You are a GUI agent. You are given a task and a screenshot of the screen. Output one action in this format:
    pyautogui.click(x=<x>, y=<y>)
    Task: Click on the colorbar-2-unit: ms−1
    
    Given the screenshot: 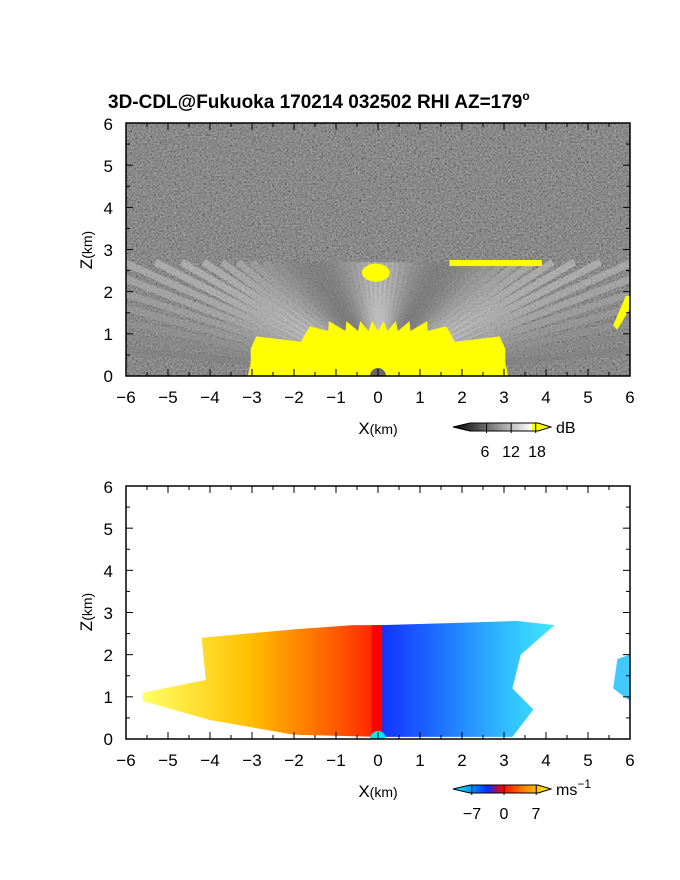 What is the action you would take?
    pyautogui.click(x=573, y=788)
    